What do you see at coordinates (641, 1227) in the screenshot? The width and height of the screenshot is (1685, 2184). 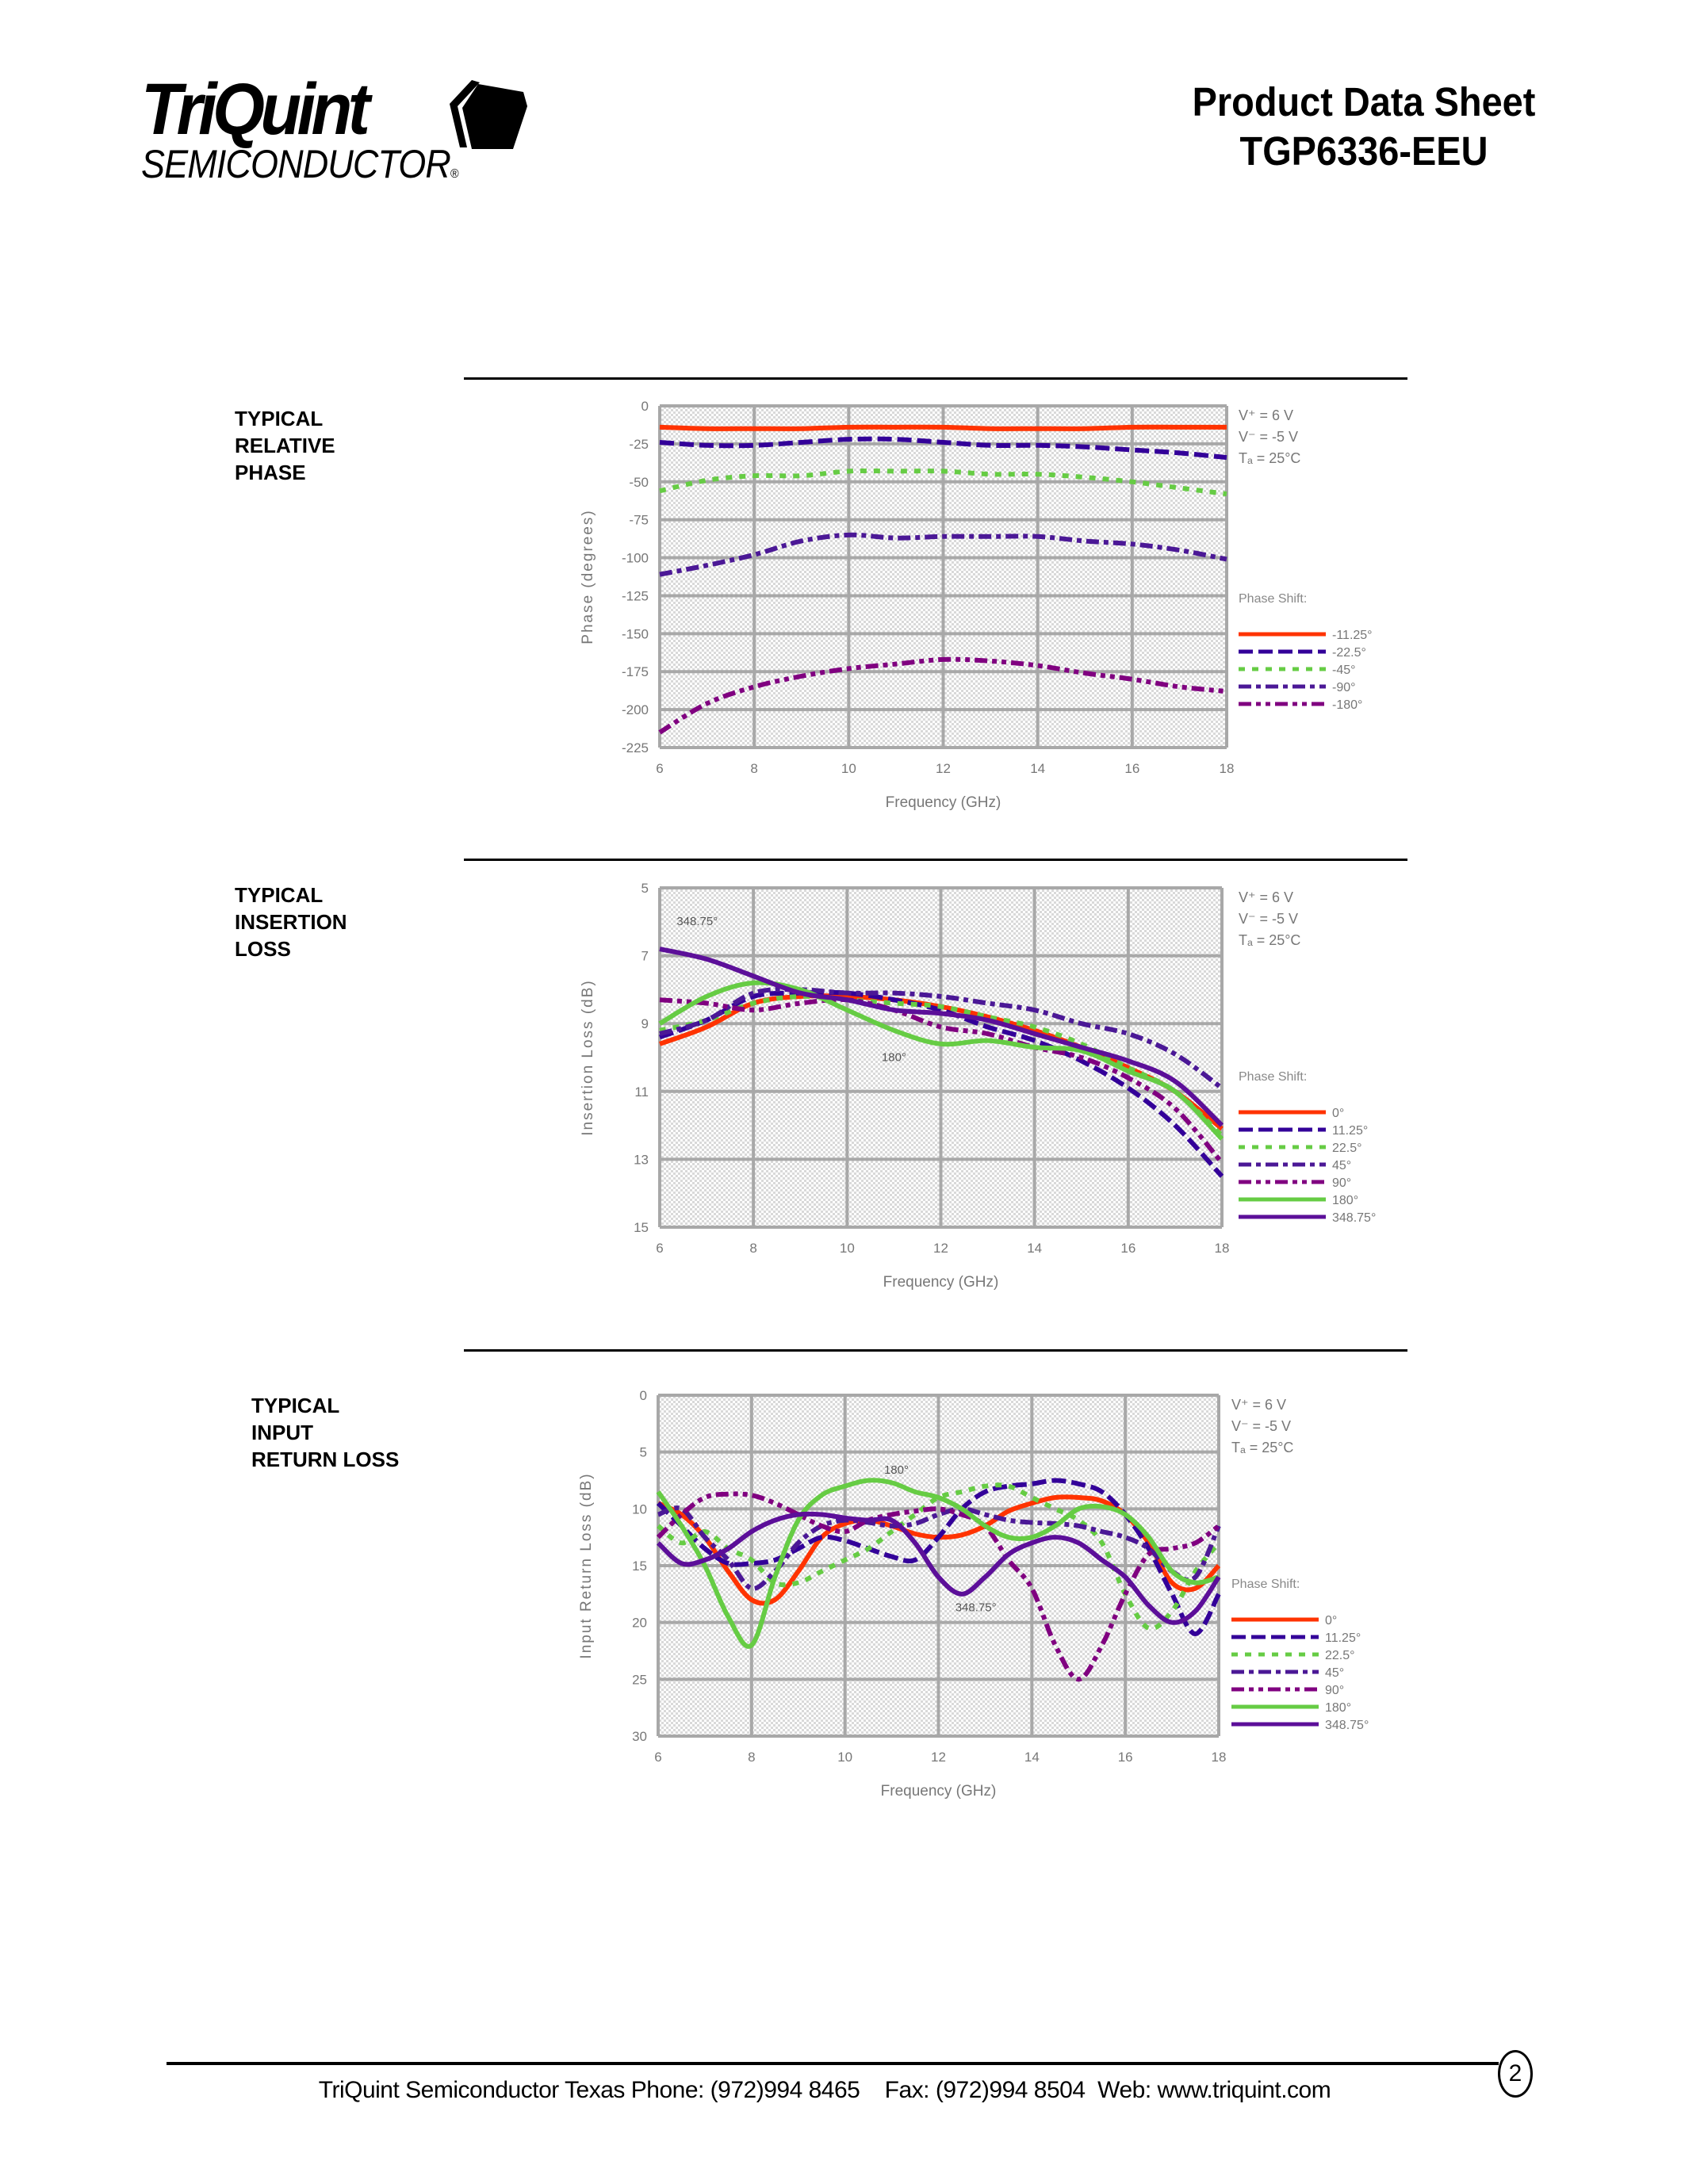 I see `svg-text: 15` at bounding box center [641, 1227].